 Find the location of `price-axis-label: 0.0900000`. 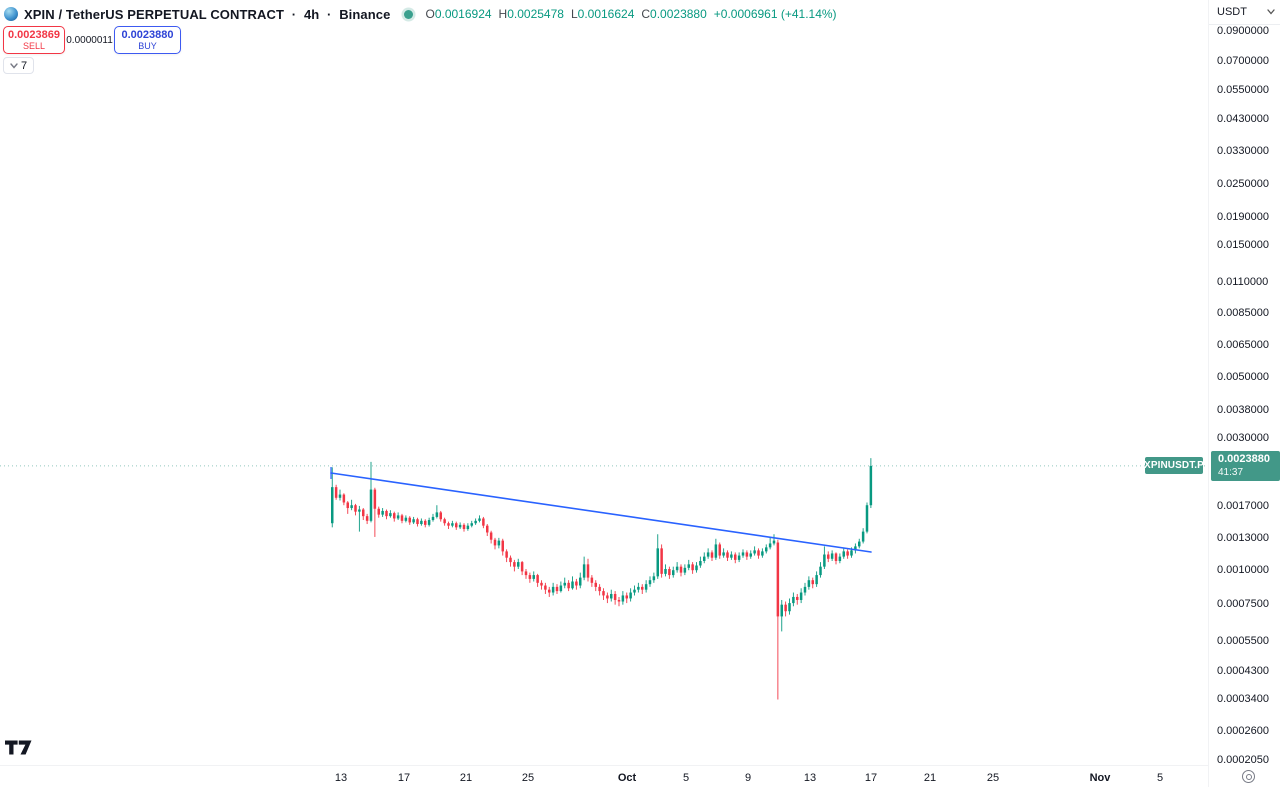

price-axis-label: 0.0900000 is located at coordinates (1243, 30).